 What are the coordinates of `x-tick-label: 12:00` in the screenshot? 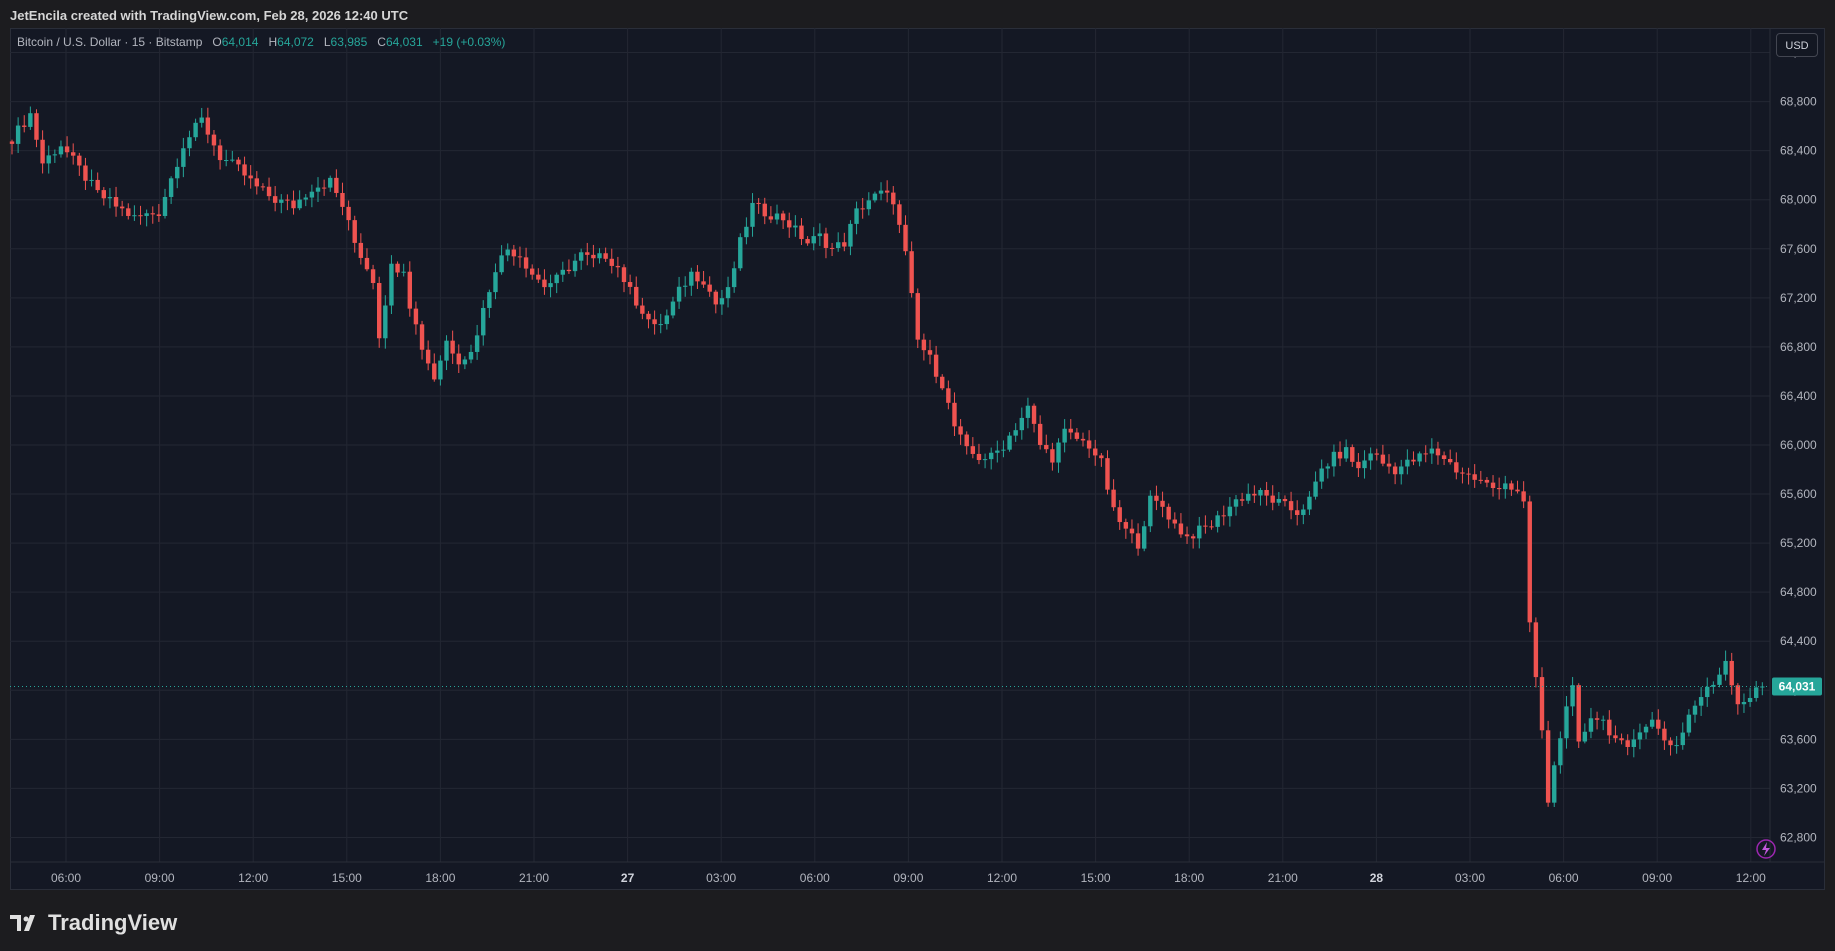 It's located at (1751, 878).